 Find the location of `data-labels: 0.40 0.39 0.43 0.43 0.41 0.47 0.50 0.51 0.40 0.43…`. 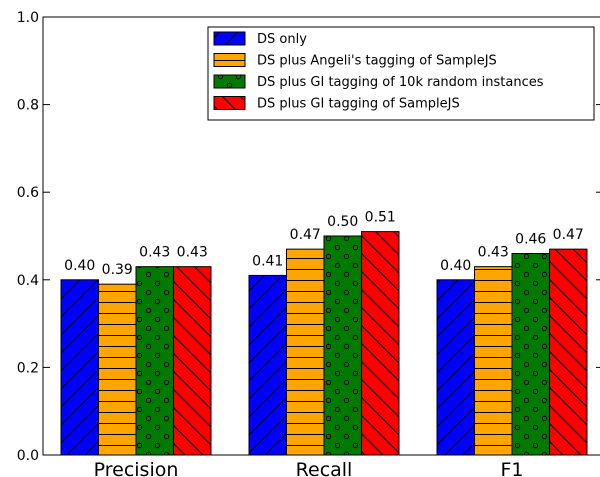

data-labels: 0.40 0.39 0.43 0.43 0.41 0.47 0.50 0.51 0.40 0.43… is located at coordinates (324, 244).